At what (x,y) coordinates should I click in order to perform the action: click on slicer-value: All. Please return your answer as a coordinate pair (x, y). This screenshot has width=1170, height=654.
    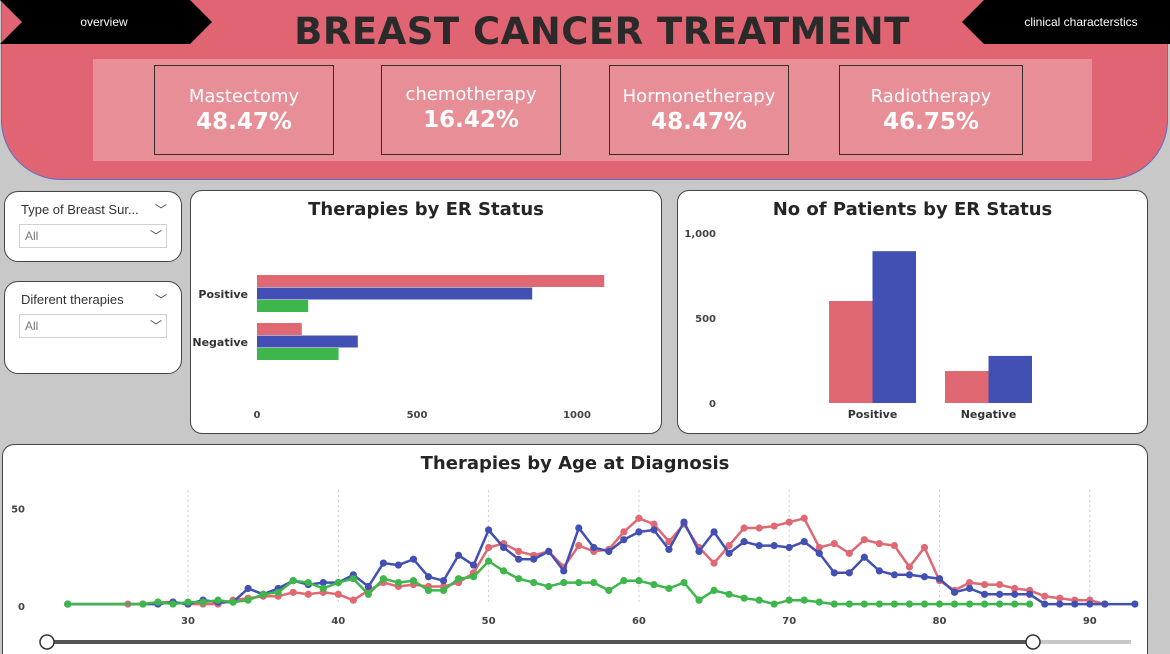
    Looking at the image, I should click on (32, 326).